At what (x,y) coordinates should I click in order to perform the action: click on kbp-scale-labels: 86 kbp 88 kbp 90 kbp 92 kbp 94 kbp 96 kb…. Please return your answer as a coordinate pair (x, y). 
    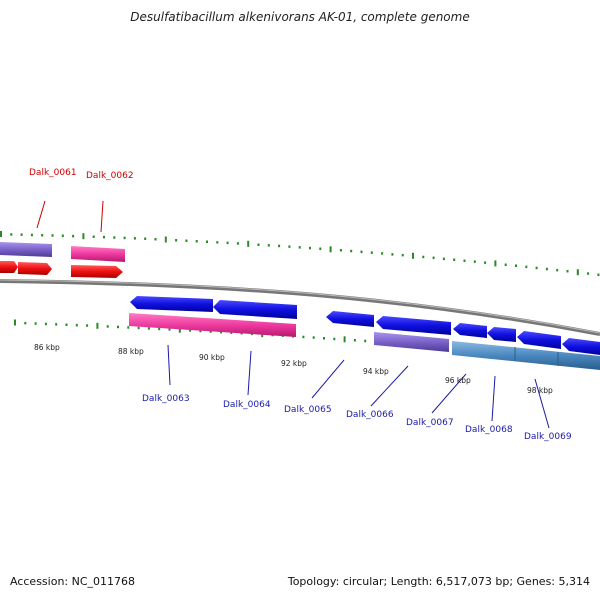
    Looking at the image, I should click on (293, 369).